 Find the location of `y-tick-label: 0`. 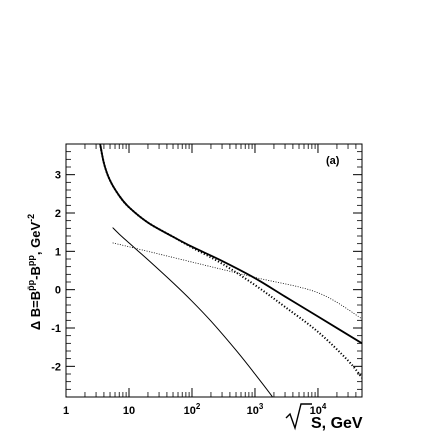

y-tick-label: 0 is located at coordinates (58, 291).